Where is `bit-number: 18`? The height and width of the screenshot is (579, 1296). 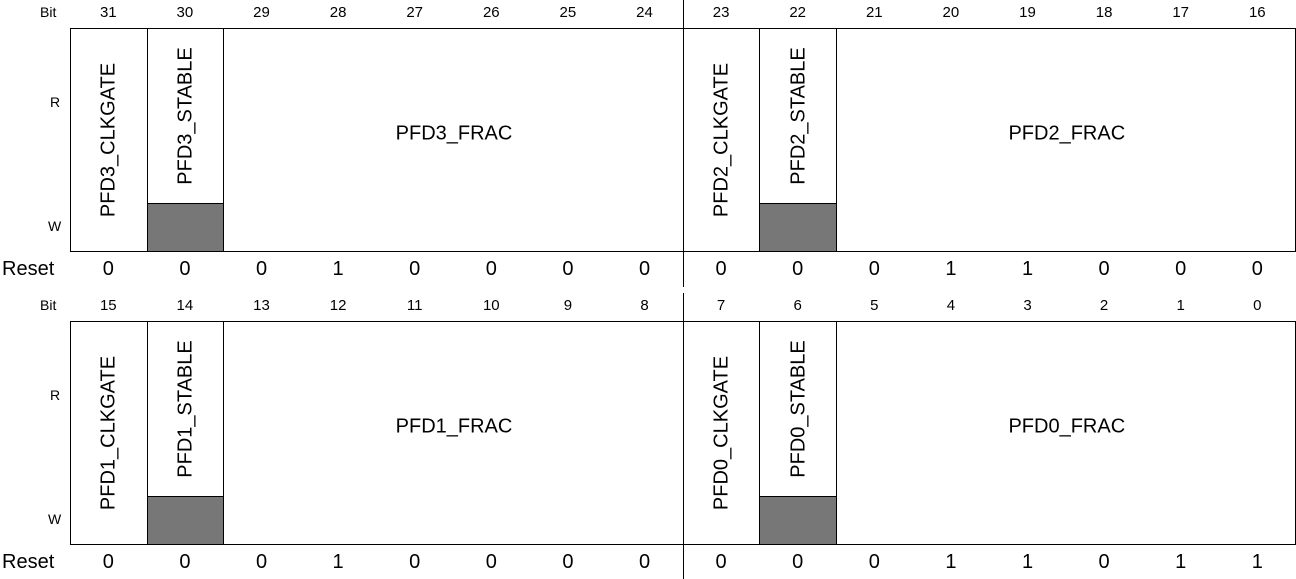
bit-number: 18 is located at coordinates (1104, 12).